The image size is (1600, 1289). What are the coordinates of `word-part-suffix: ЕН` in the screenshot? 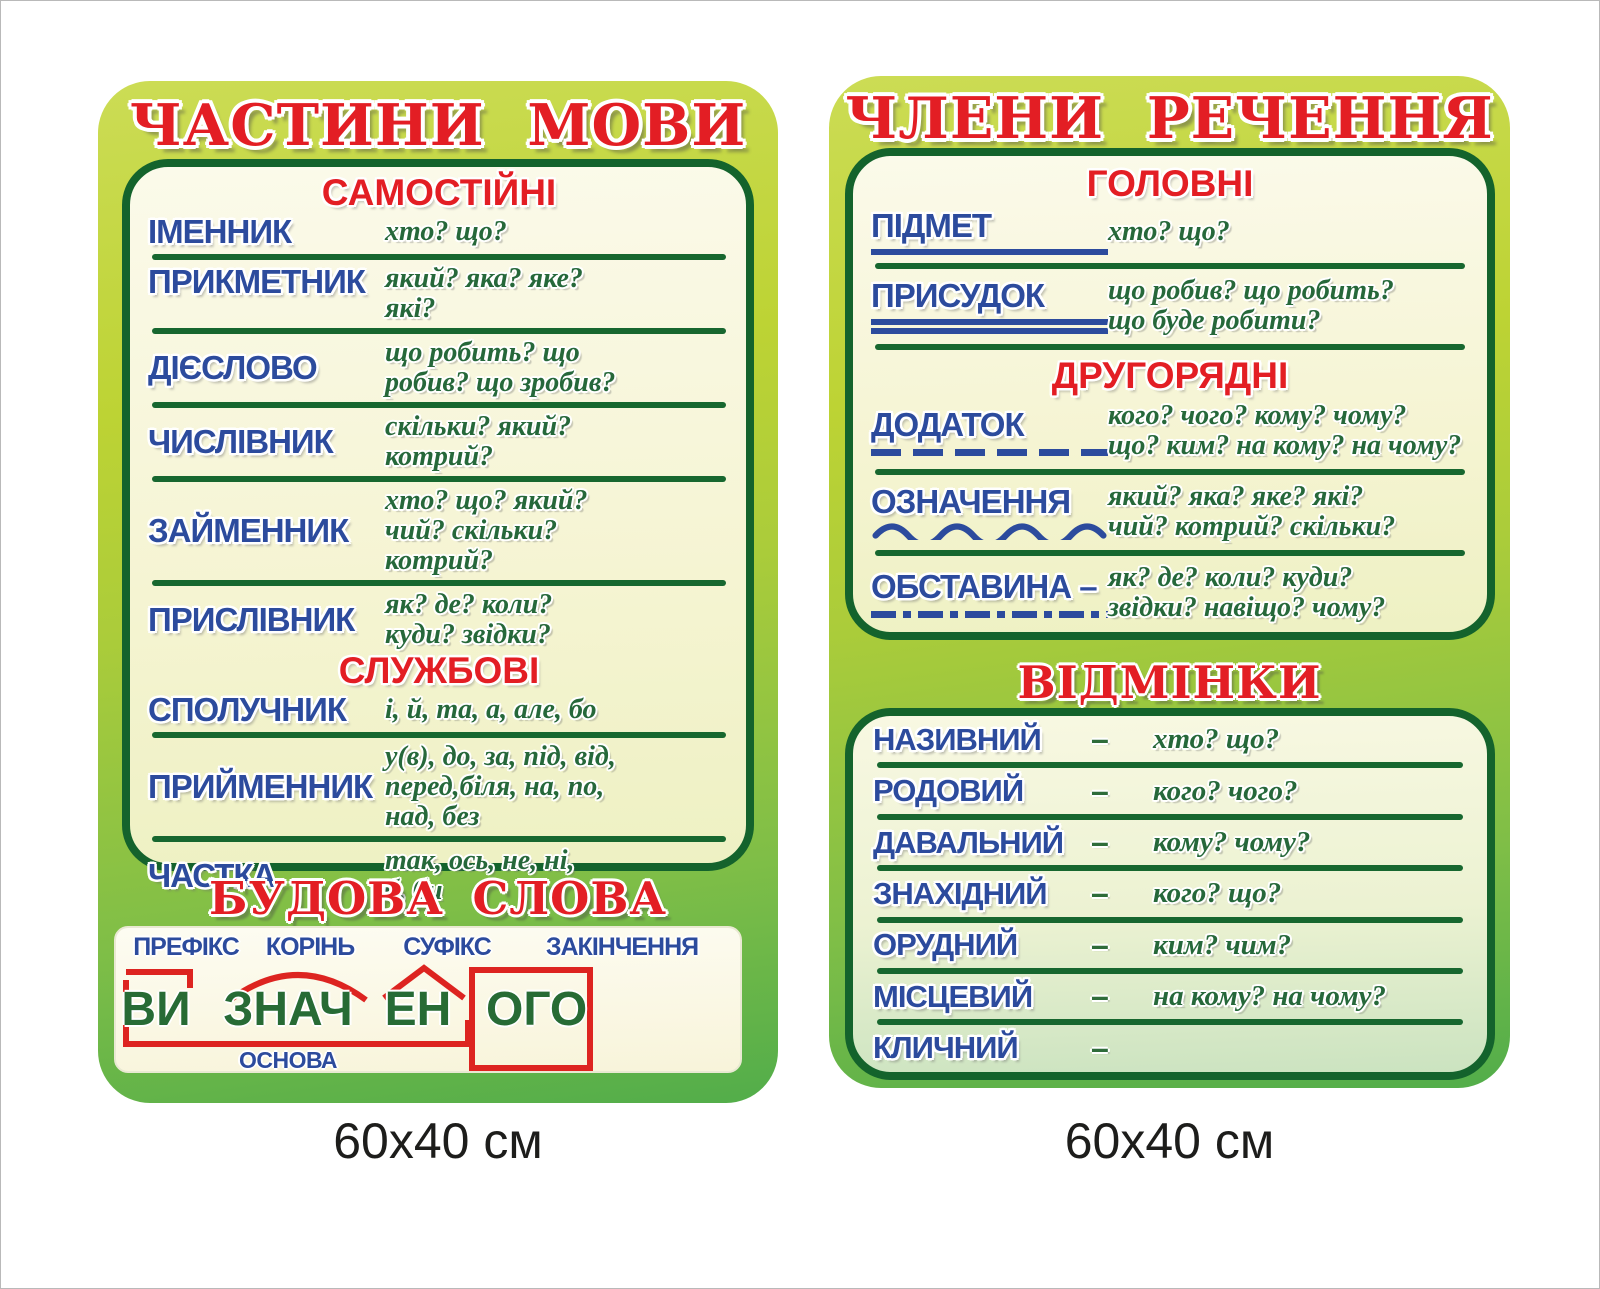 It's located at (418, 1009).